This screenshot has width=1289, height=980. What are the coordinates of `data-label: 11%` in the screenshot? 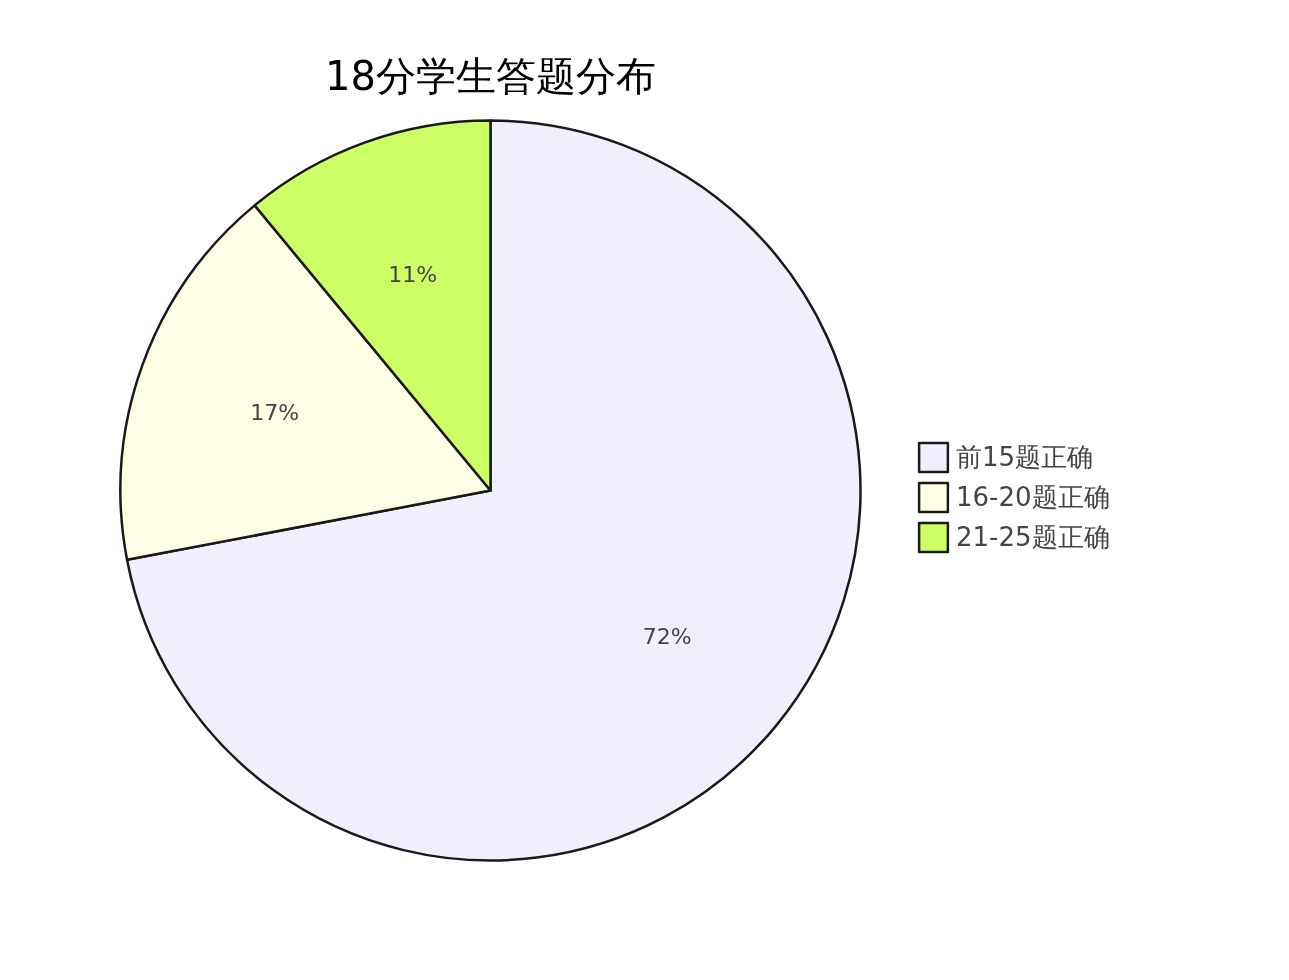 It's located at (413, 275).